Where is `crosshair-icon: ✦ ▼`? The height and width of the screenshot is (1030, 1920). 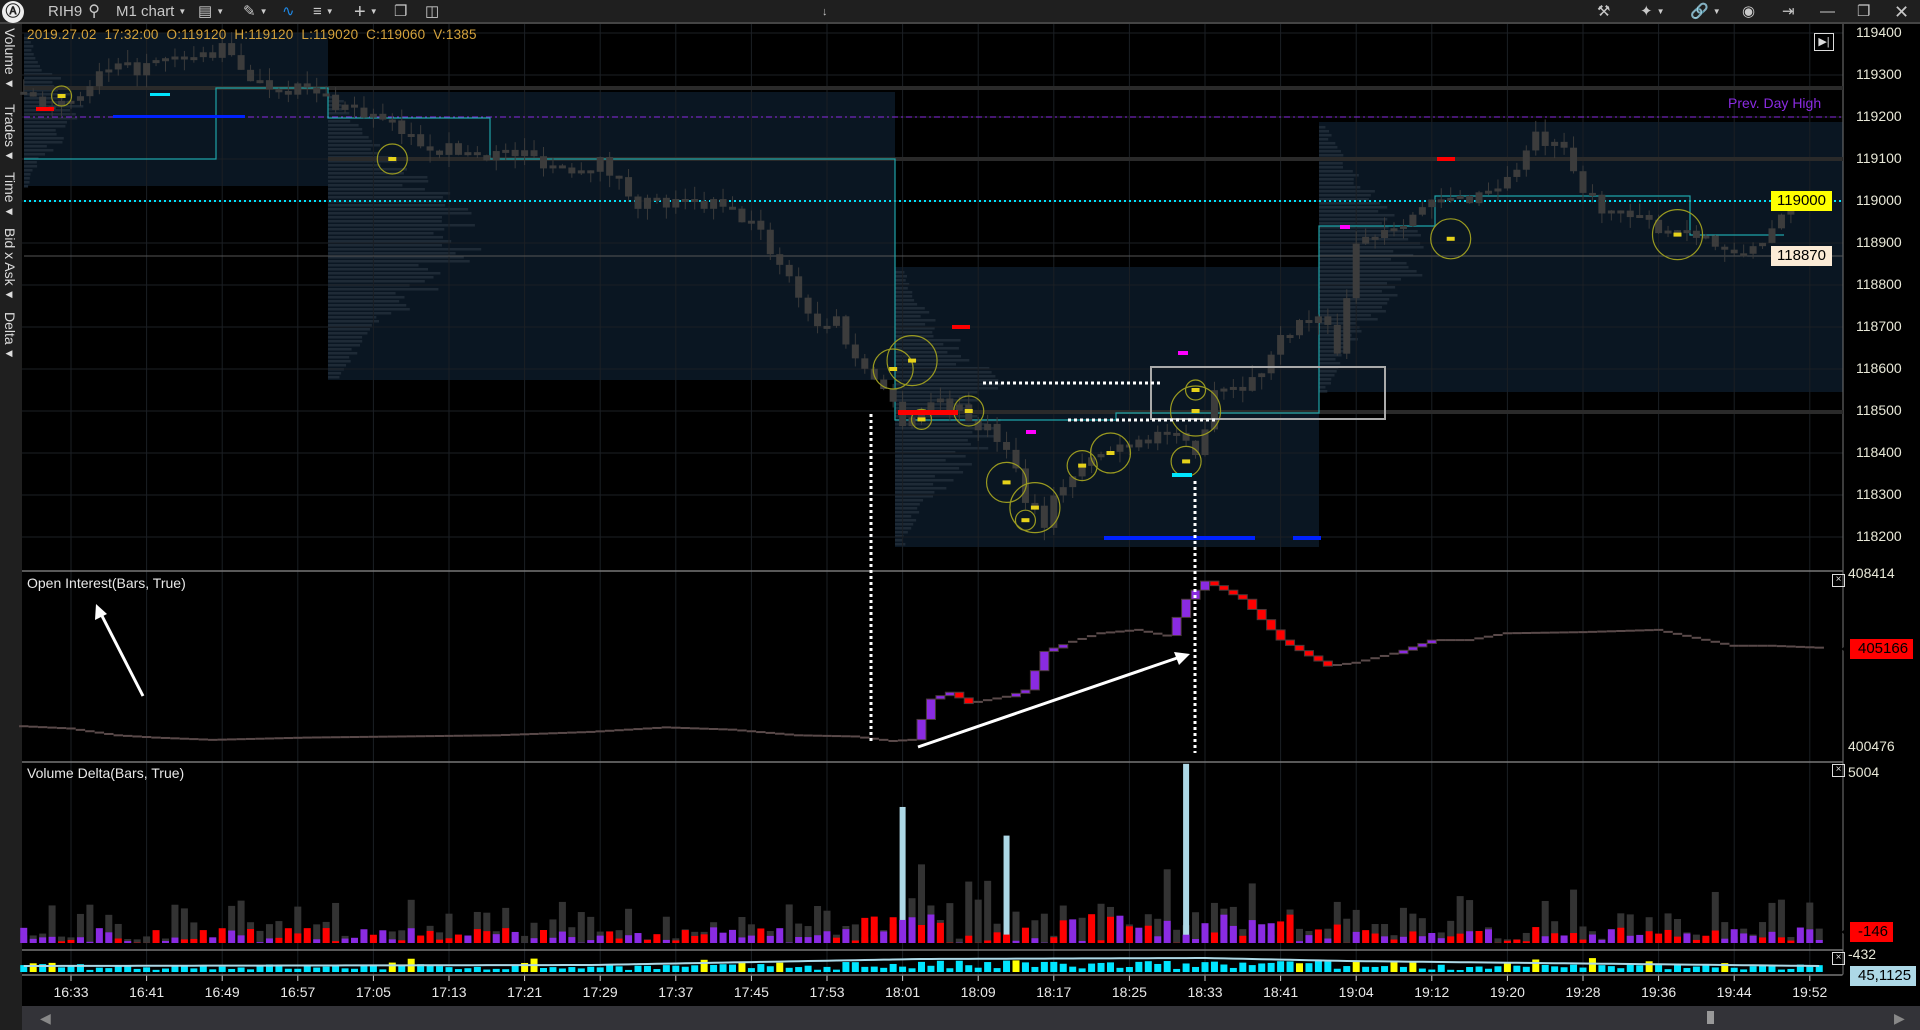 crosshair-icon: ✦ ▼ is located at coordinates (1652, 11).